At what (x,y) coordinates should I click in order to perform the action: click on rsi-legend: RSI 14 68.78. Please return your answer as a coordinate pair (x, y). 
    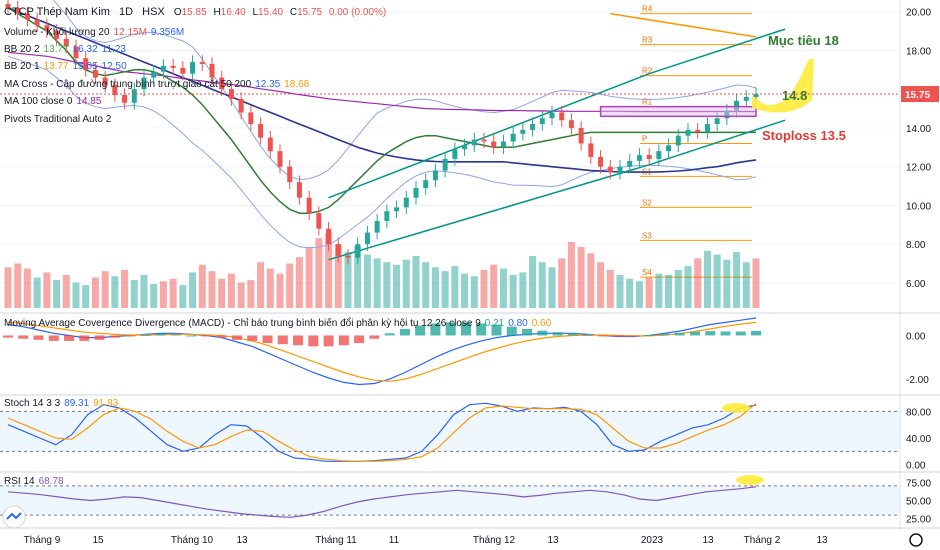
    Looking at the image, I should click on (36, 482).